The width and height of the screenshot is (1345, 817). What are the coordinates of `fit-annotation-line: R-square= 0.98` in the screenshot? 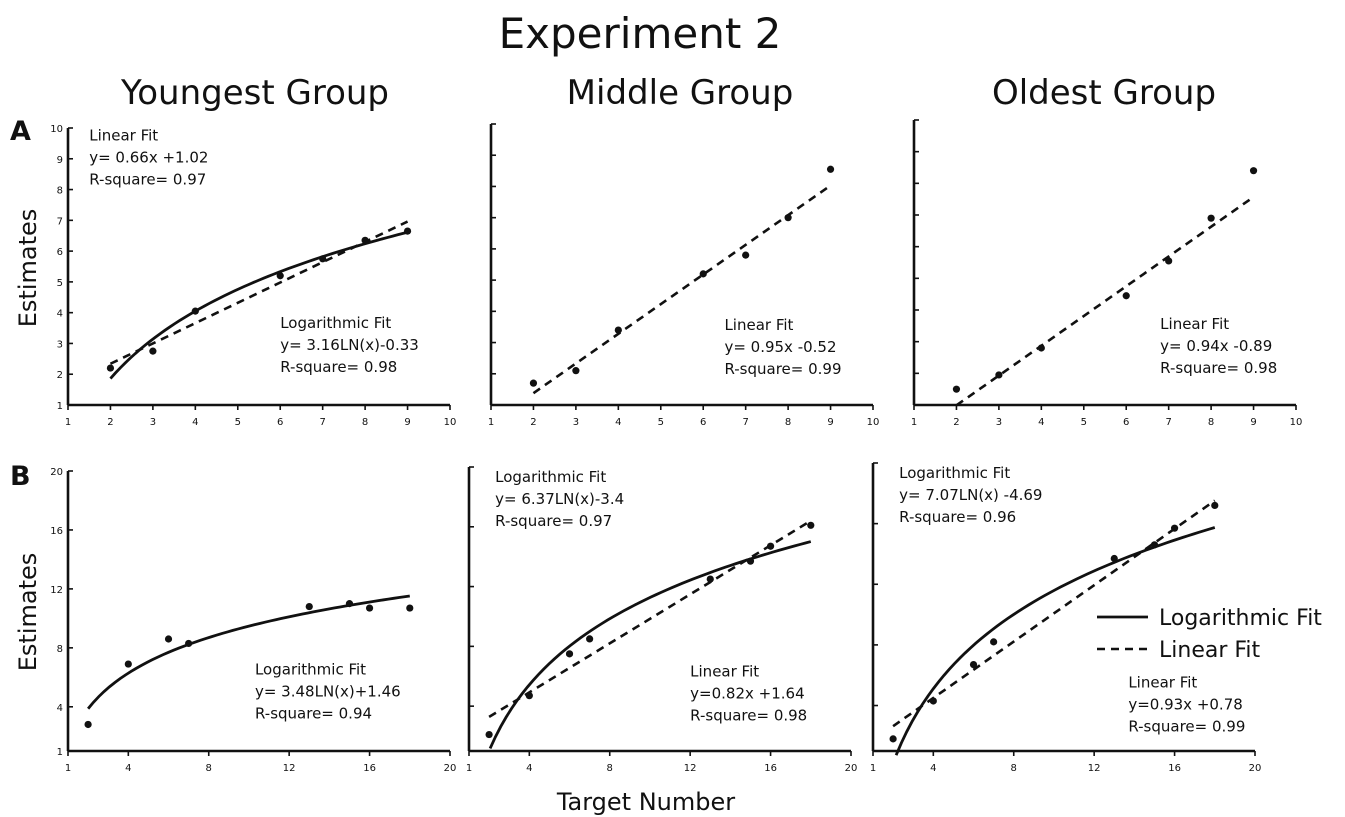 It's located at (338, 367).